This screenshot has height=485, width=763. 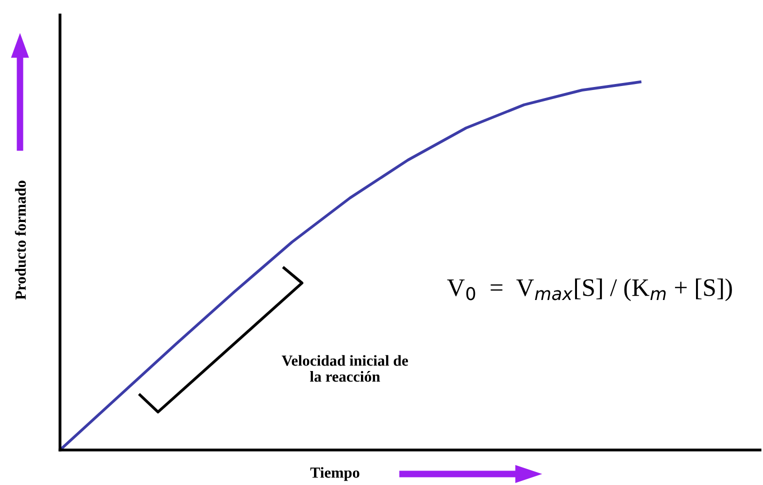 What do you see at coordinates (335, 474) in the screenshot?
I see `x-axis-title: Tiempo` at bounding box center [335, 474].